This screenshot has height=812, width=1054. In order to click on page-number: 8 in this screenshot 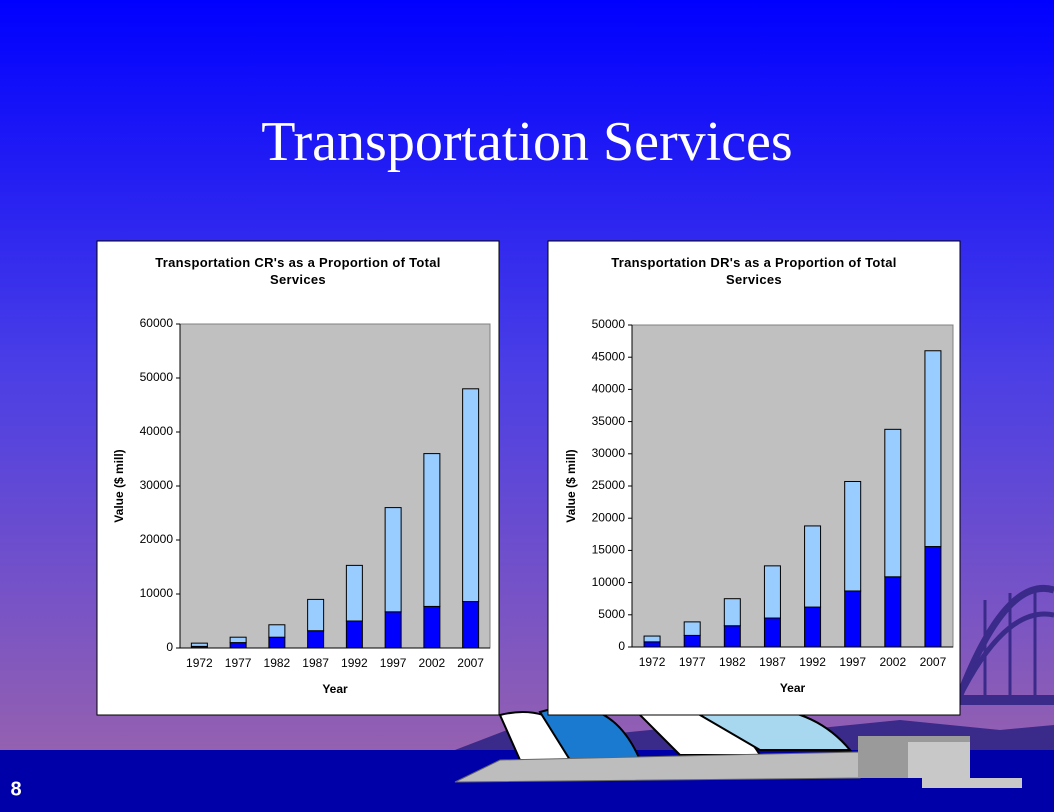, I will do `click(15, 789)`.